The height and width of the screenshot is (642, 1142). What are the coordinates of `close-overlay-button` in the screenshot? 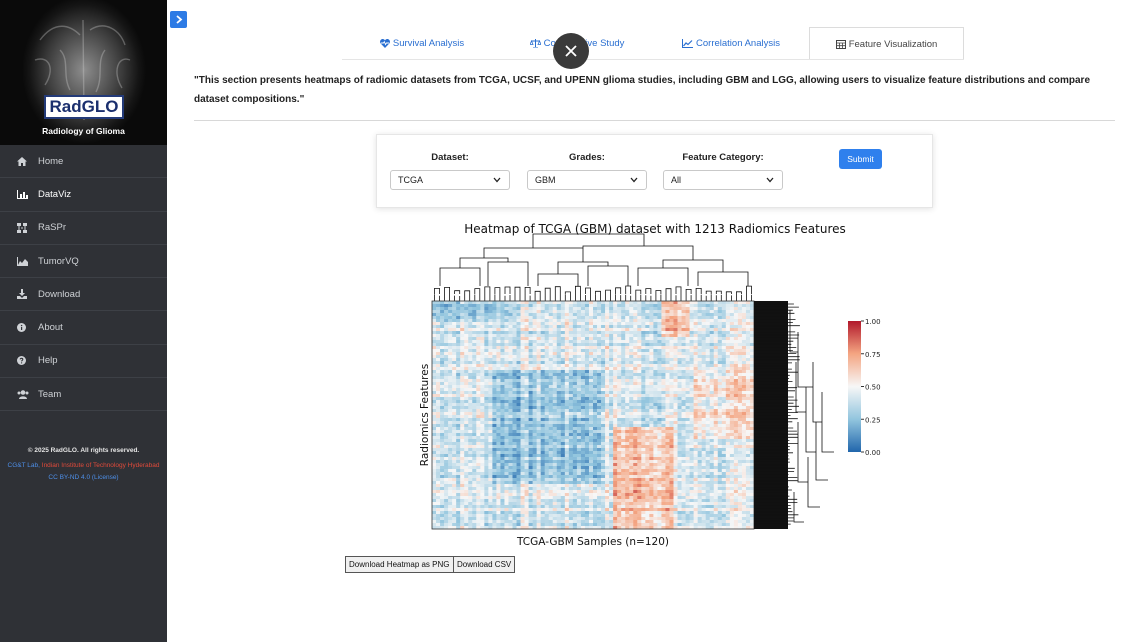 It's located at (571, 51).